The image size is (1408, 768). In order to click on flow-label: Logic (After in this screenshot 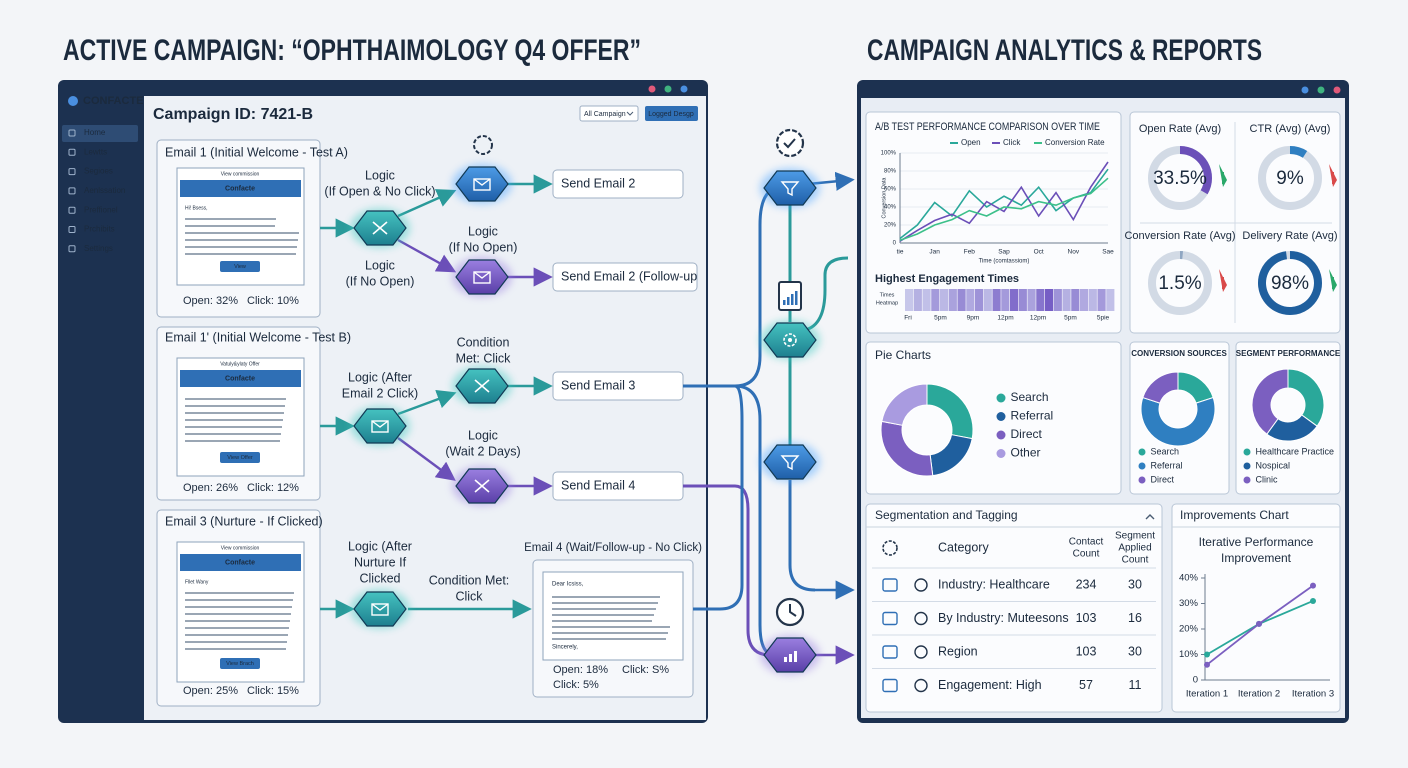, I will do `click(380, 546)`.